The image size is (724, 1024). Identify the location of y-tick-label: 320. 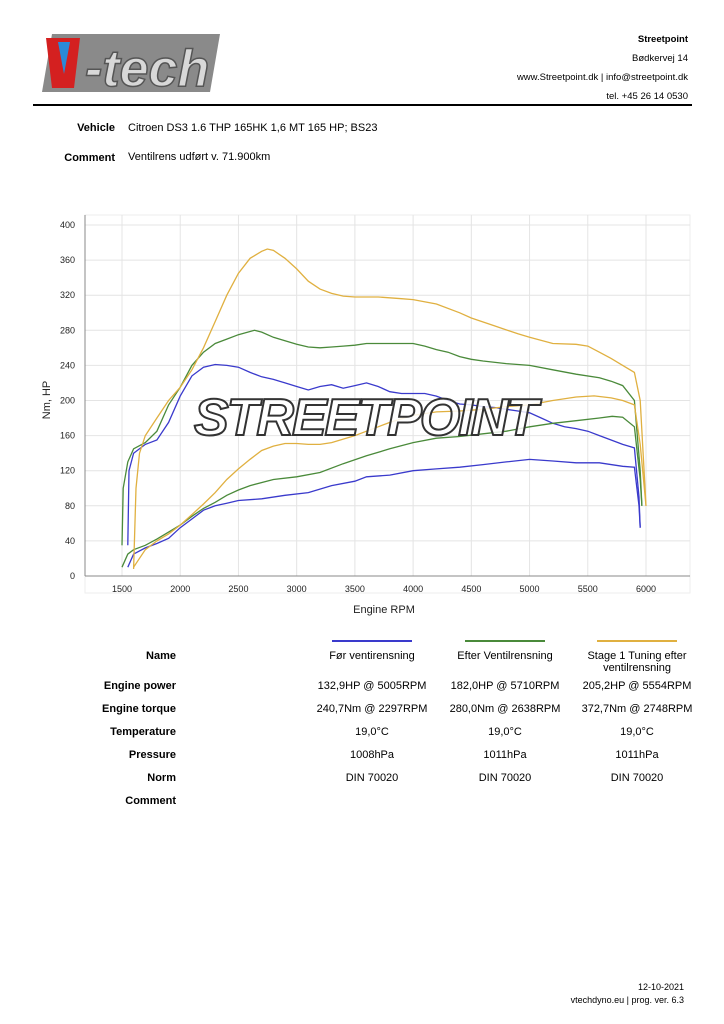
(67, 295).